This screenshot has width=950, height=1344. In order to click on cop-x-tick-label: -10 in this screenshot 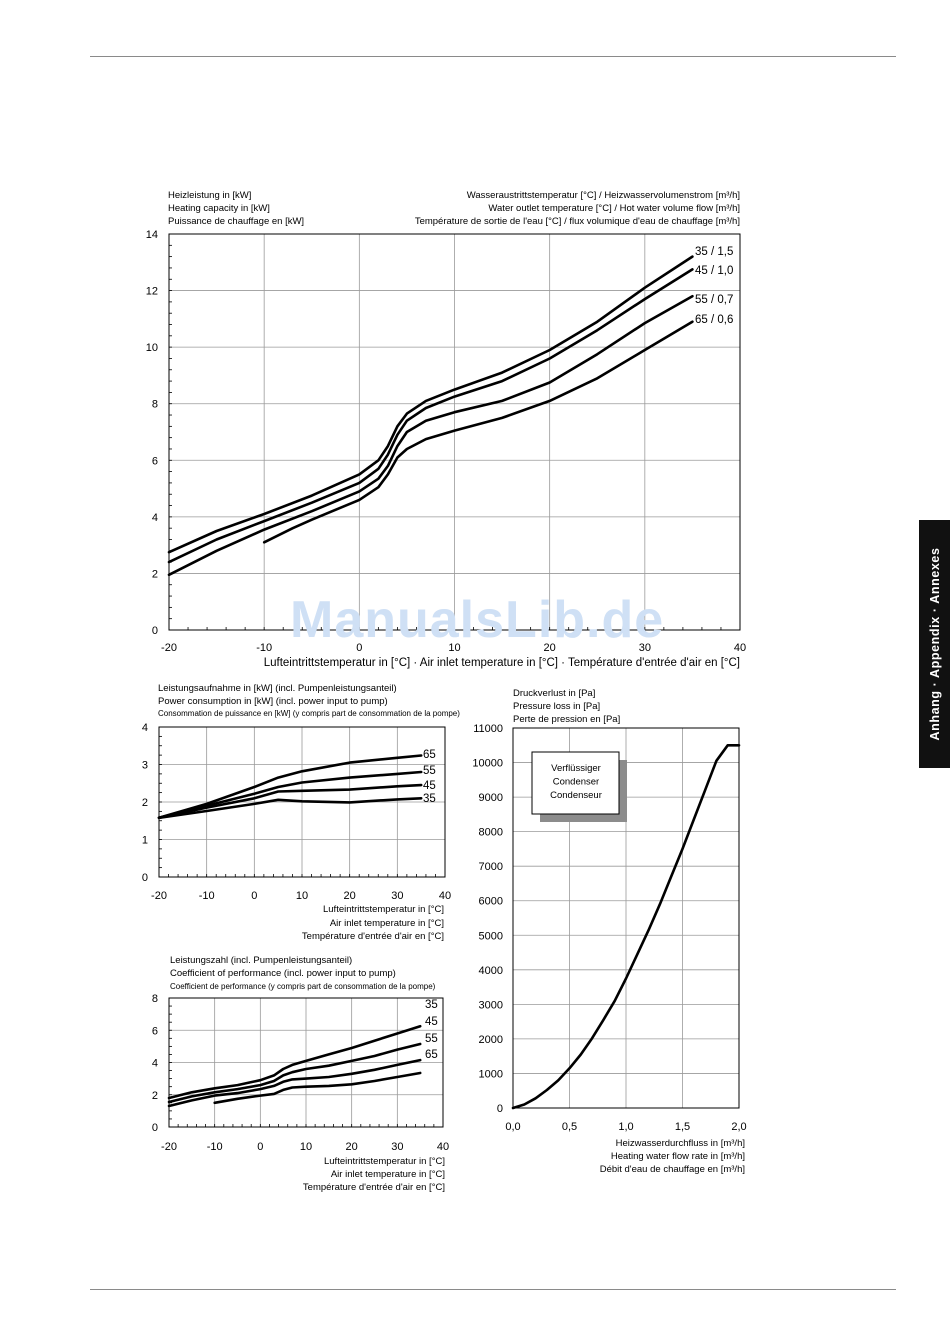, I will do `click(215, 1147)`.